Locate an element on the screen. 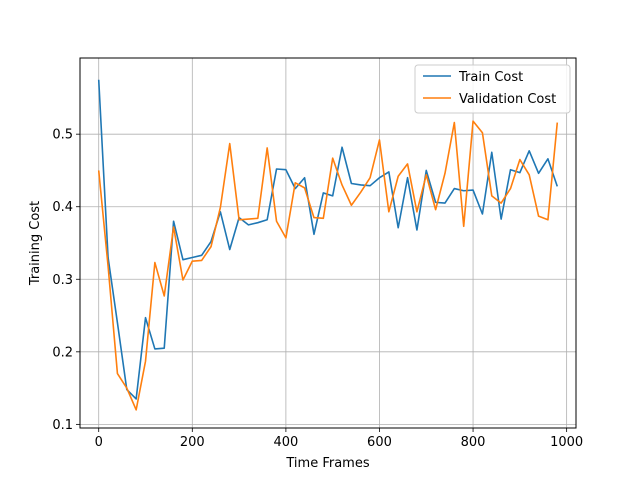 Image resolution: width=640 pixels, height=480 pixels. y-tick-label: 0.4 is located at coordinates (62, 207).